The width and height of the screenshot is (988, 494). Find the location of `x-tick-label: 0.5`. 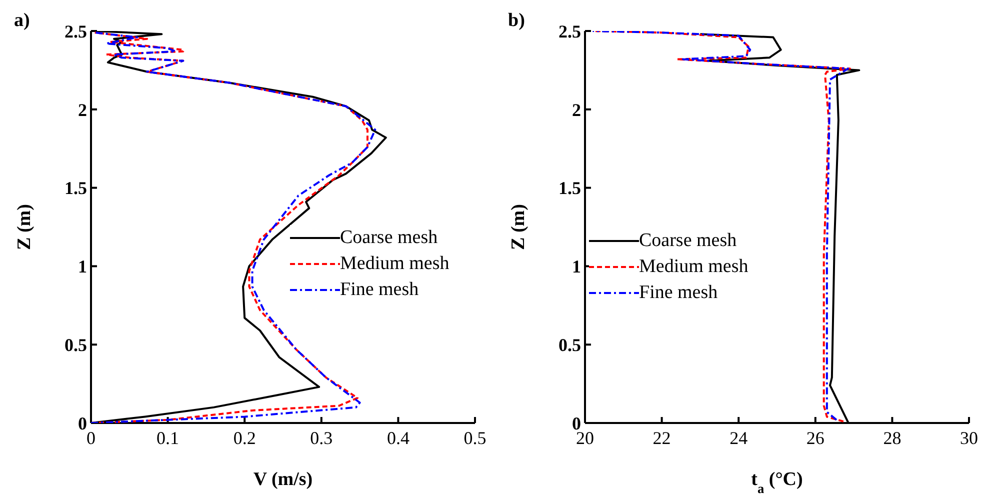

x-tick-label: 0.5 is located at coordinates (475, 438).